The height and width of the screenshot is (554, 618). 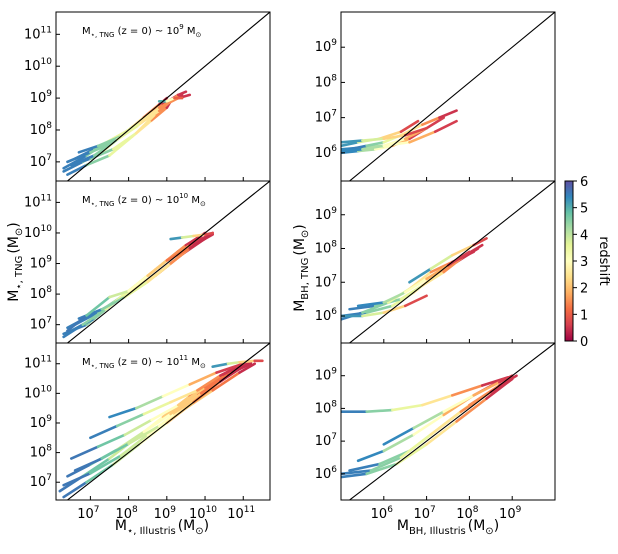 I want to click on colorbar-tick-label: 3, so click(x=584, y=262).